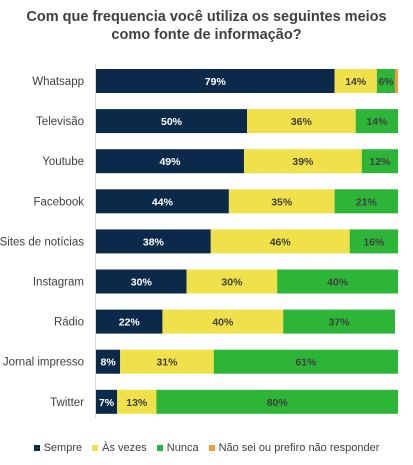  Describe the element at coordinates (159, 448) in the screenshot. I see `legend-swatch-nunca` at that location.